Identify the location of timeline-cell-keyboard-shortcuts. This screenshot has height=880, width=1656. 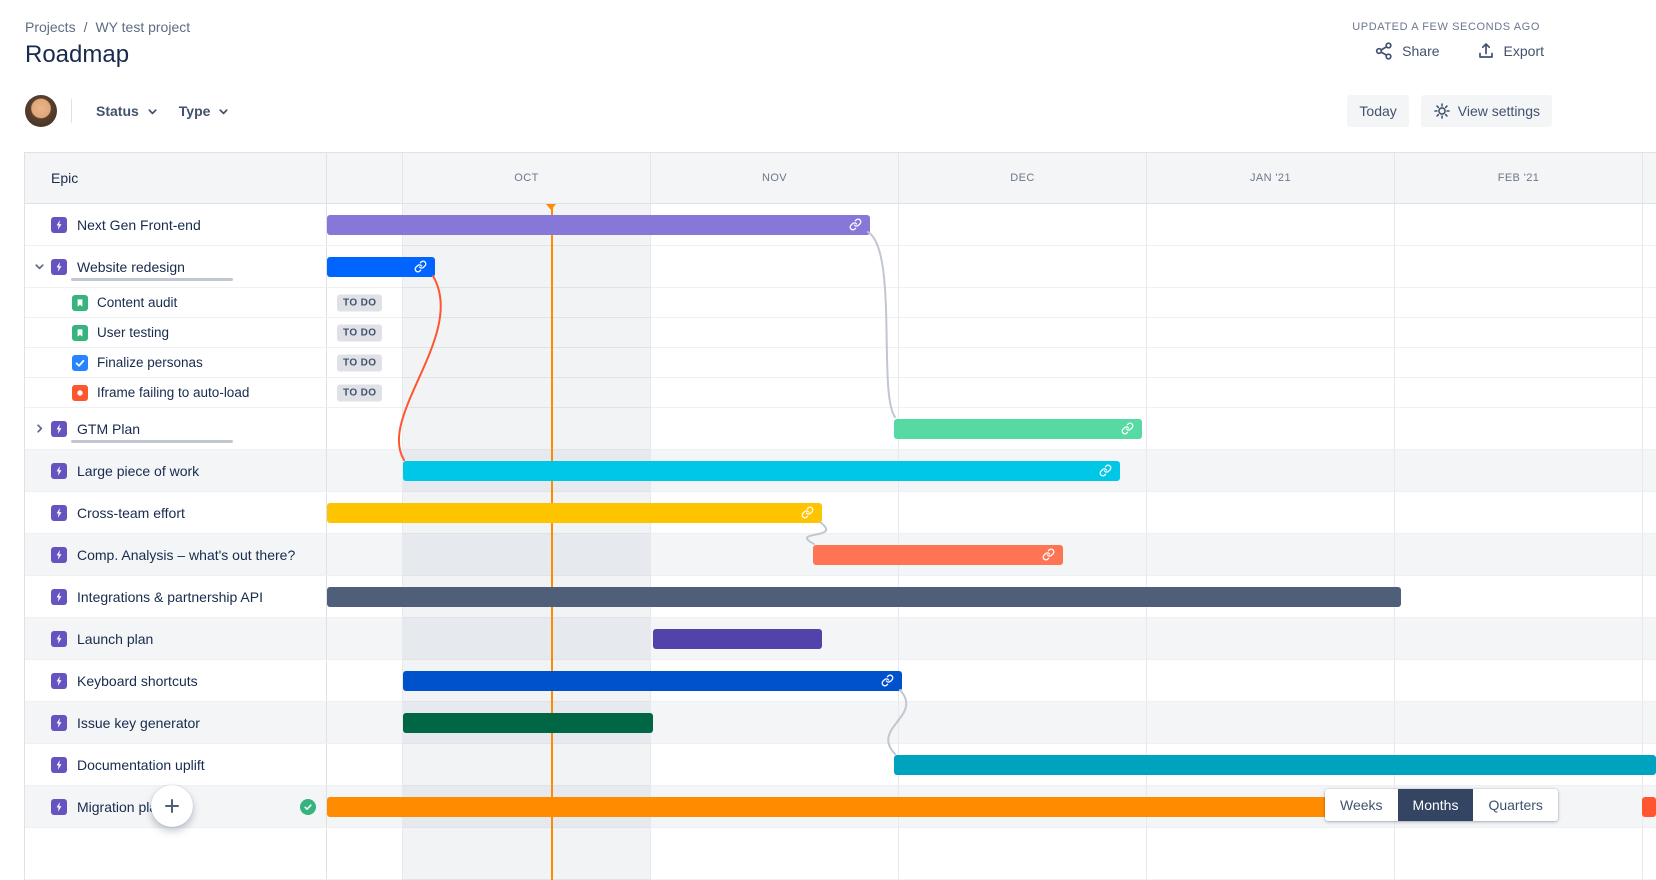
(991, 680).